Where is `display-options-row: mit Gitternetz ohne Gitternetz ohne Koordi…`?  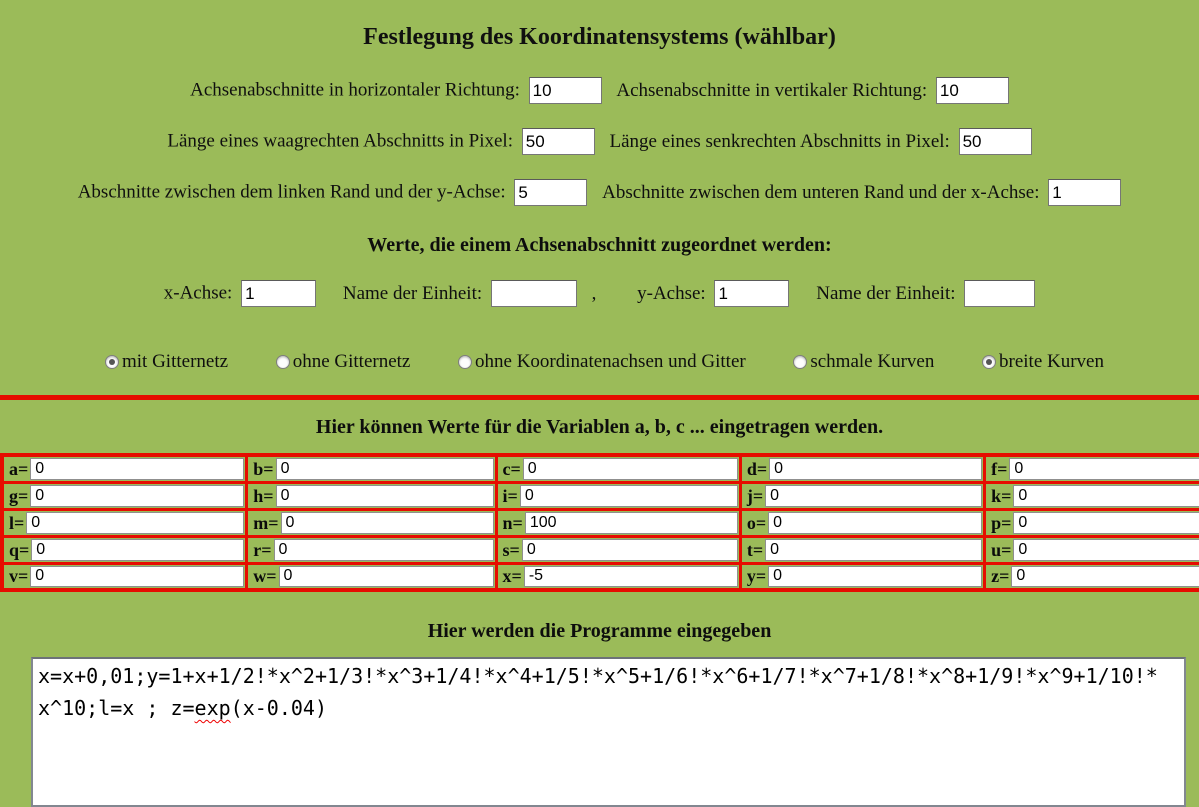 display-options-row: mit Gitternetz ohne Gitternetz ohne Koordi… is located at coordinates (599, 362).